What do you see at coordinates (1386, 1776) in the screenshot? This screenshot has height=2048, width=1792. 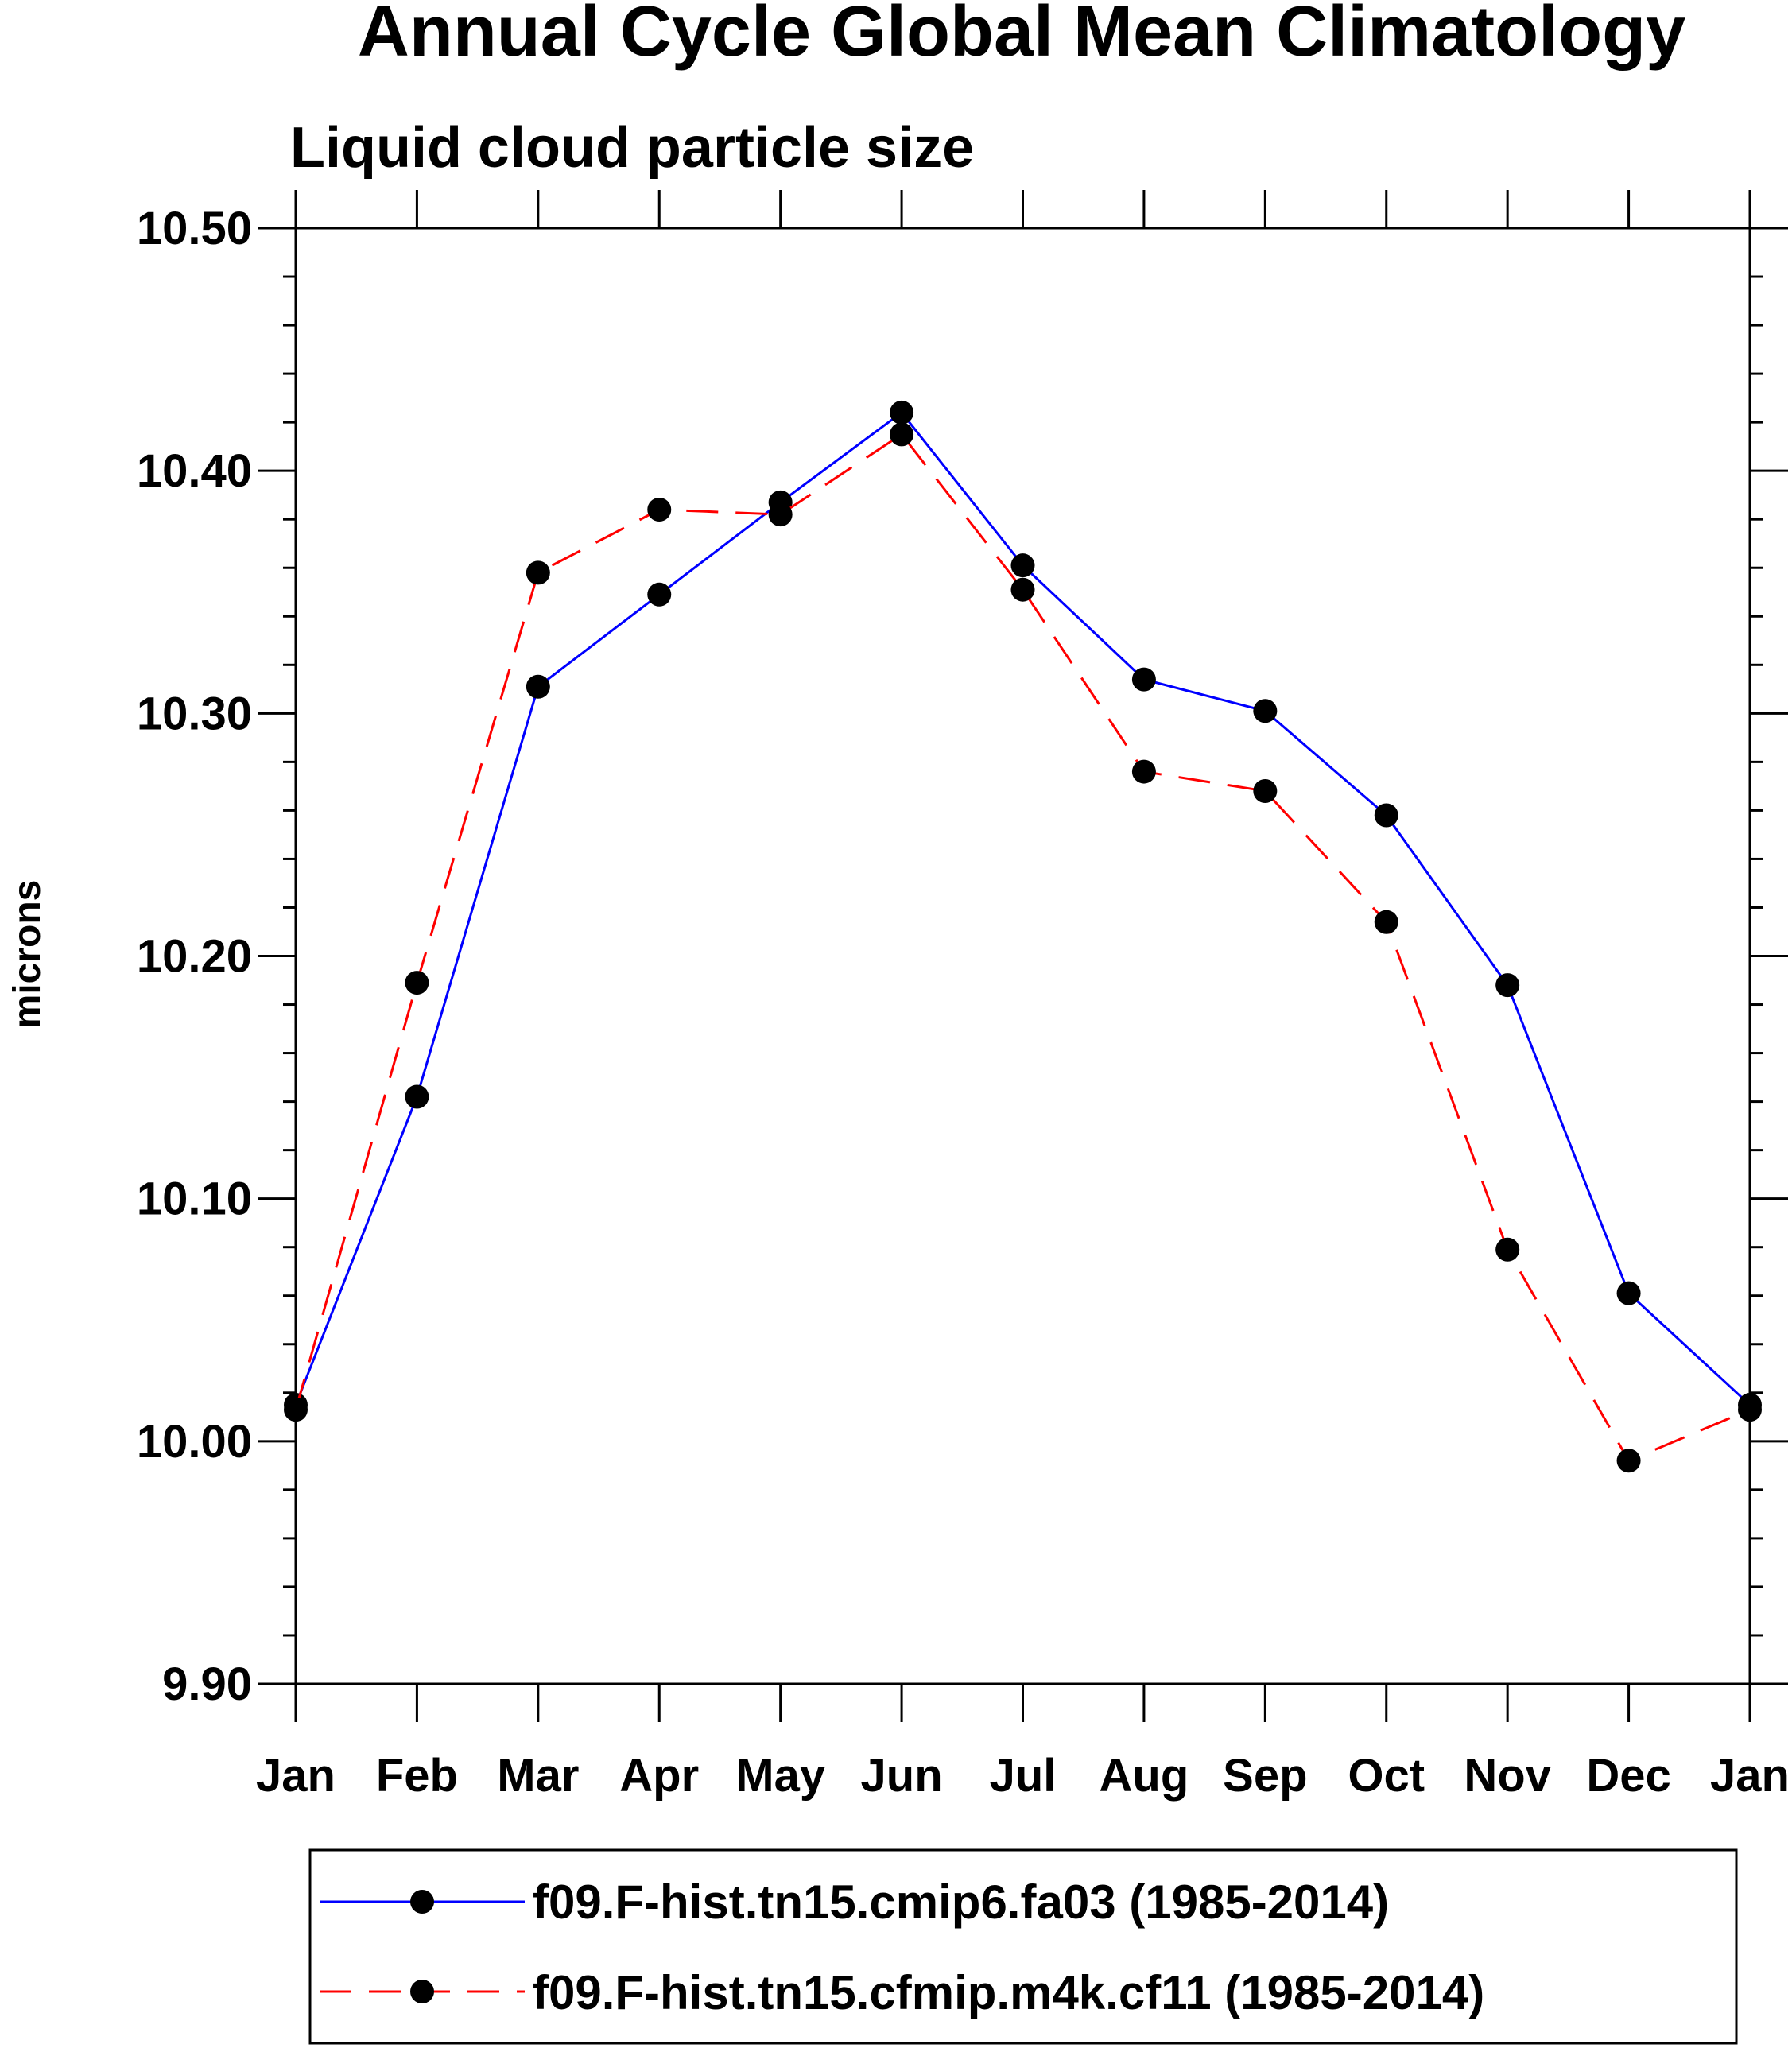 I see `x-tick-label: Oct` at bounding box center [1386, 1776].